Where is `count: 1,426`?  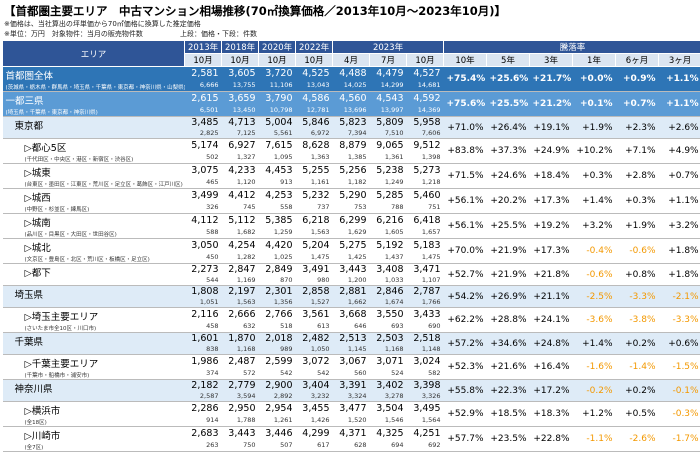 count: 1,426 is located at coordinates (314, 421).